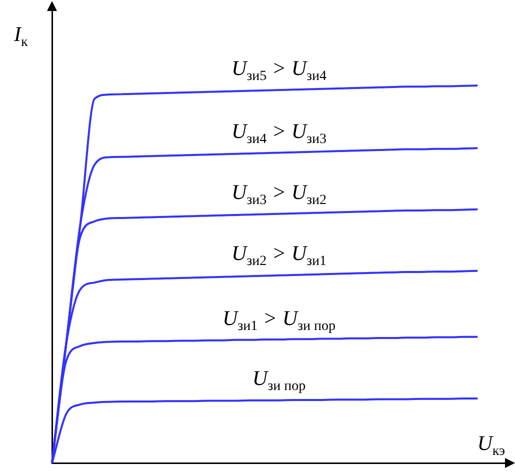 The width and height of the screenshot is (515, 473). What do you see at coordinates (279, 132) in the screenshot?
I see `series-label: U$_{зи4}$ > U$_{зи3}$` at bounding box center [279, 132].